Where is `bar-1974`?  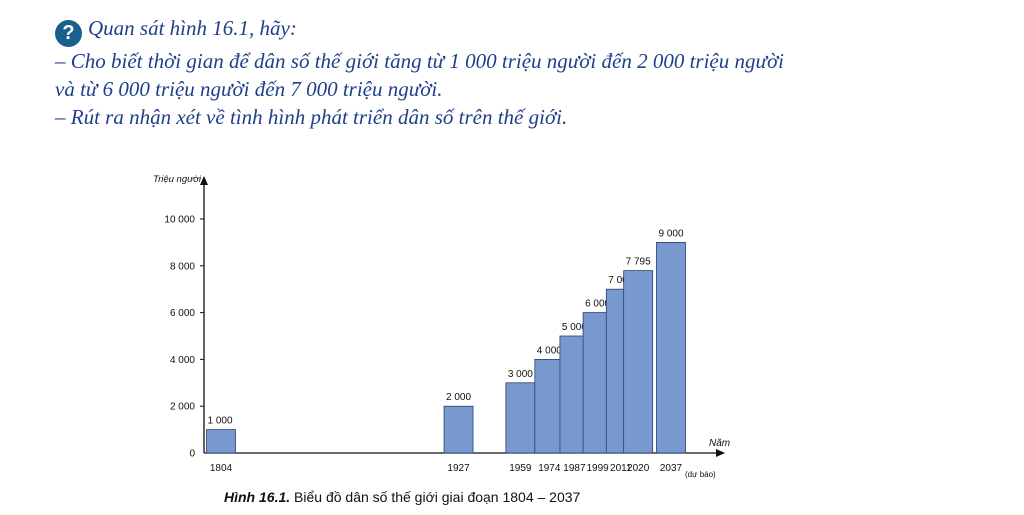 bar-1974 is located at coordinates (549, 406).